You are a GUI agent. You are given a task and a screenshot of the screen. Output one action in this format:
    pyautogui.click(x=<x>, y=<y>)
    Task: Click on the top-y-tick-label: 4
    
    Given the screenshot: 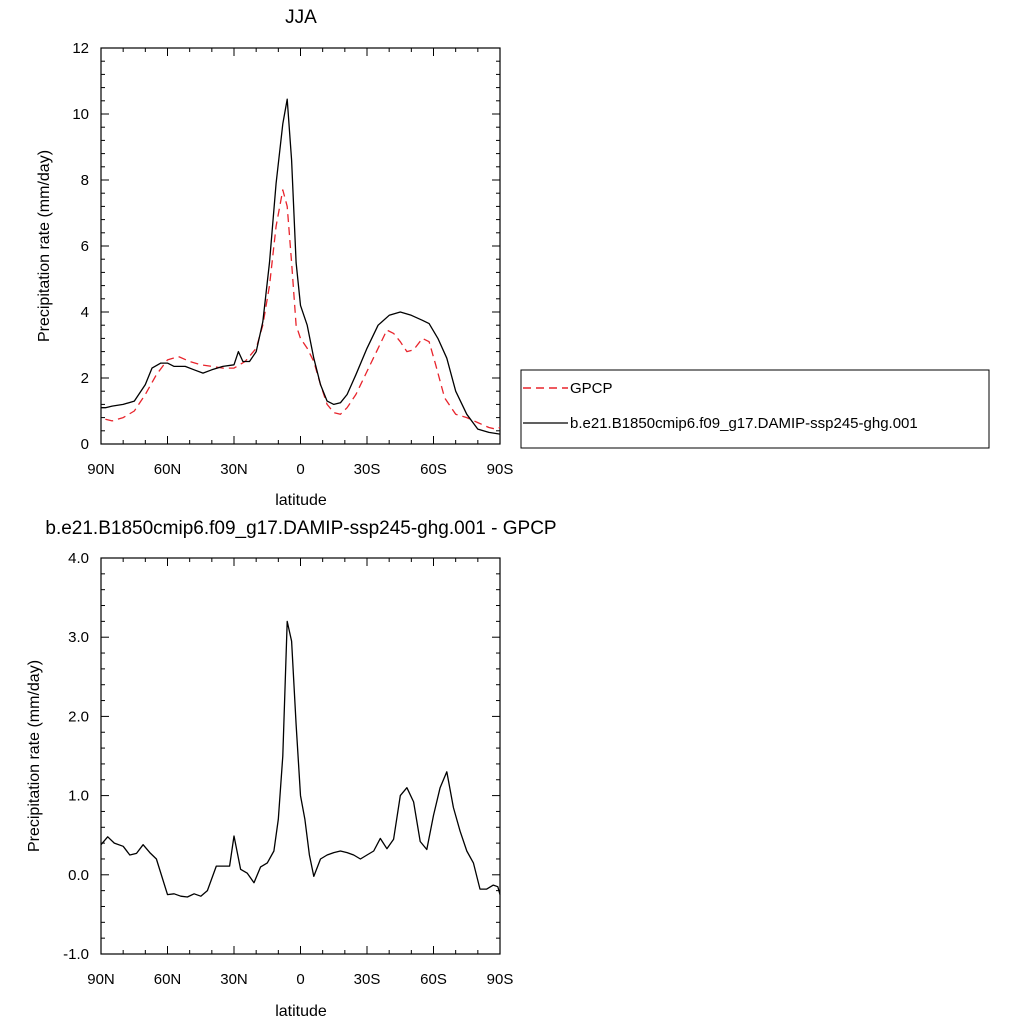 What is the action you would take?
    pyautogui.click(x=85, y=312)
    